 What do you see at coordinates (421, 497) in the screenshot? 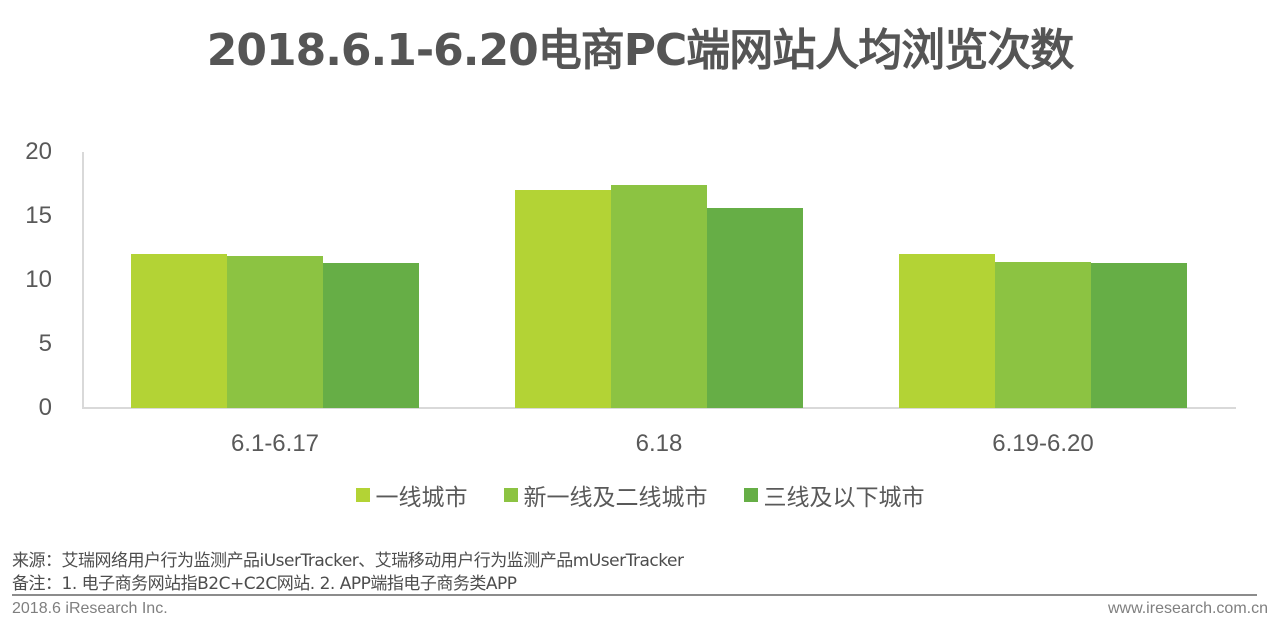
I see `legend-label: 一线城市` at bounding box center [421, 497].